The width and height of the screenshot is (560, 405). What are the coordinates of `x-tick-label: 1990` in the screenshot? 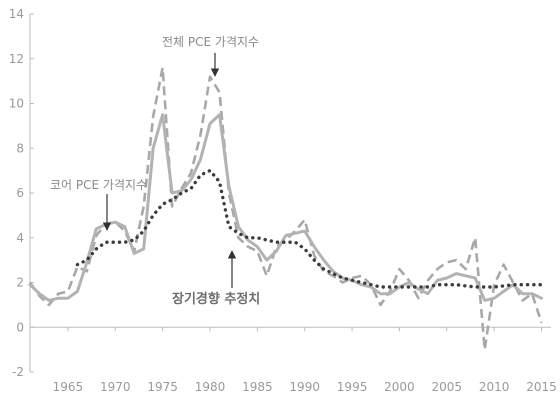 It's located at (304, 387).